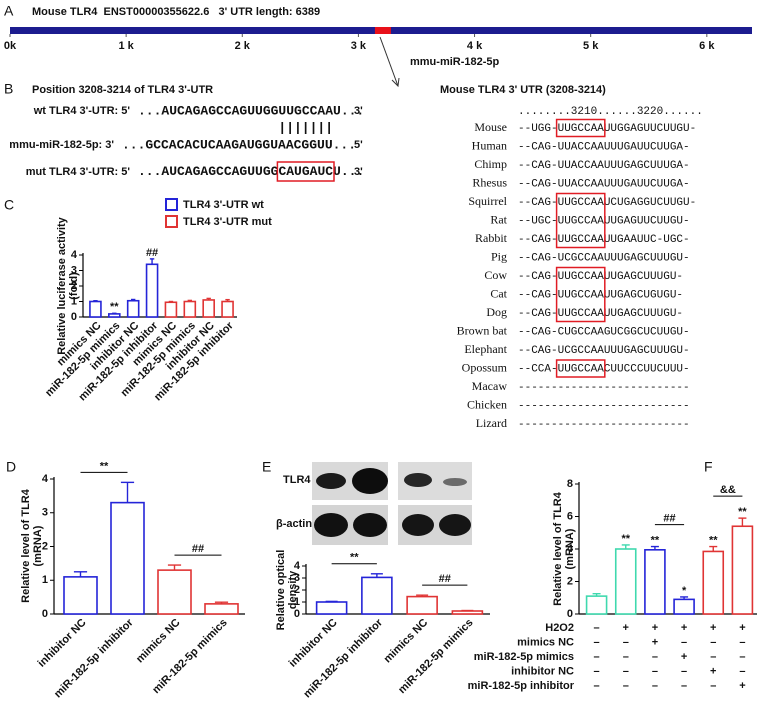  I want to click on species-sequence: --CCA-UUGCCAACUUCCCUUCUUU-, so click(604, 369).